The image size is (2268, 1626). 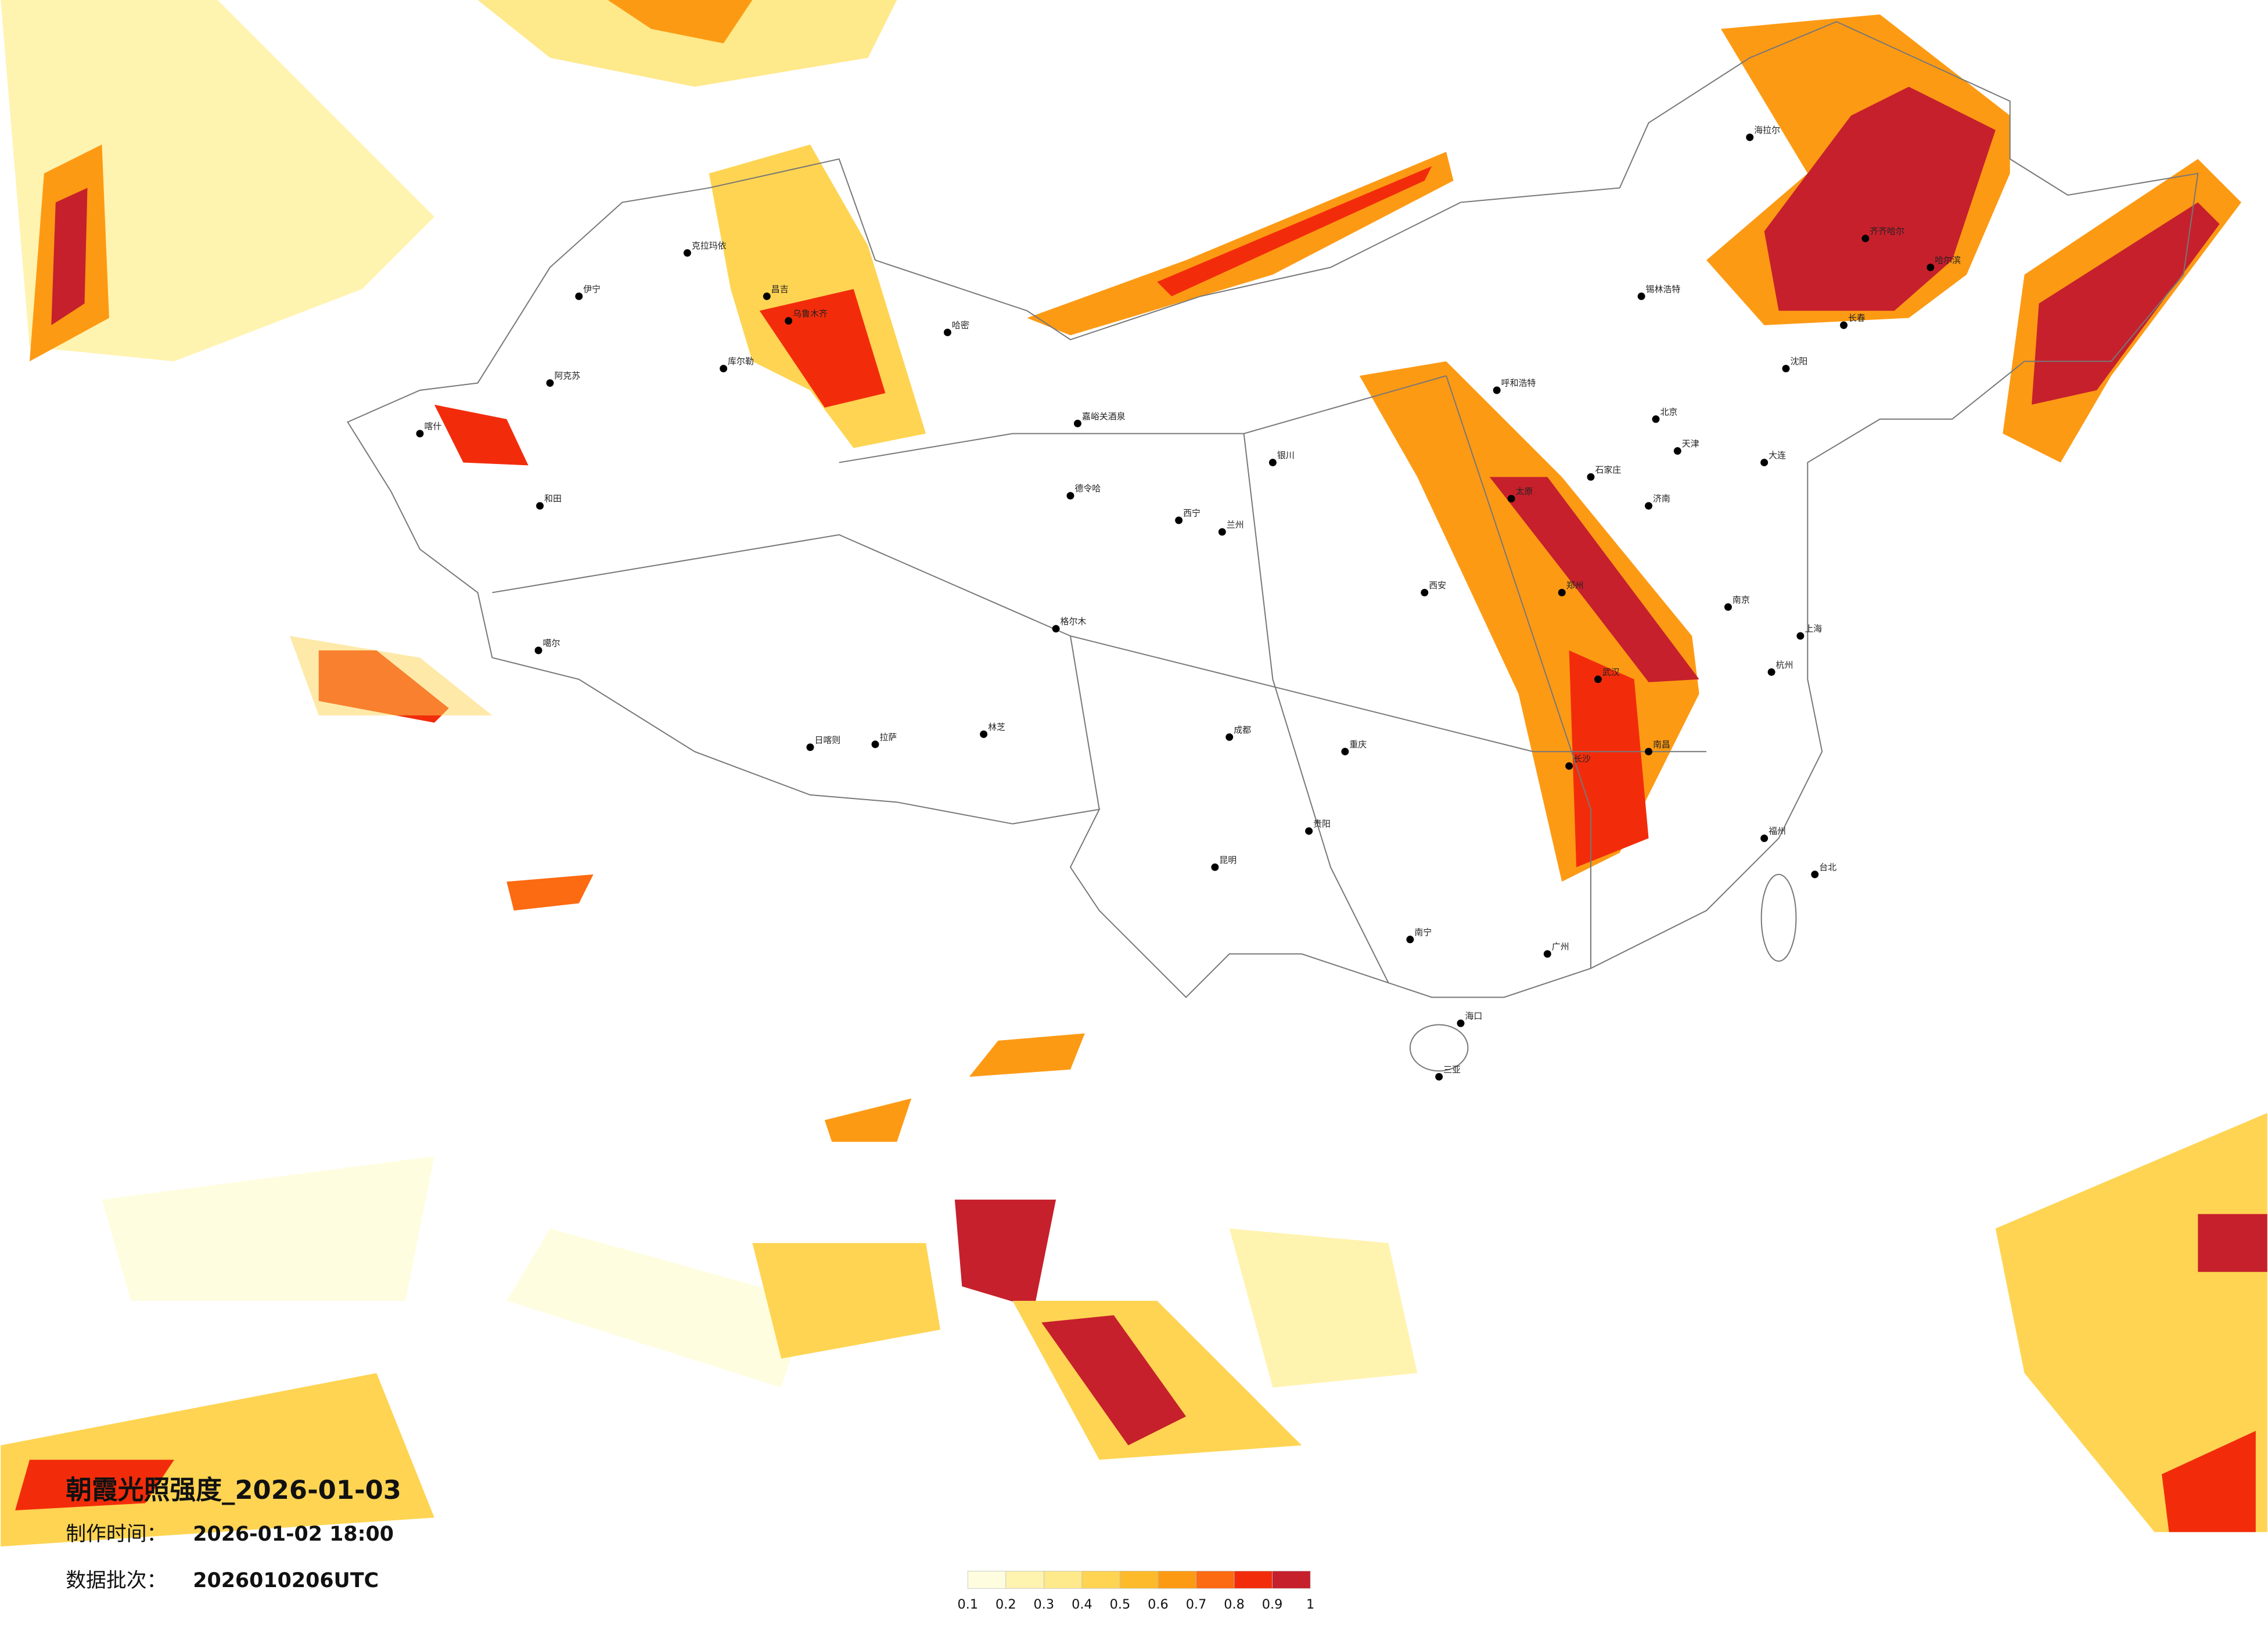 What do you see at coordinates (1005, 1604) in the screenshot?
I see `colorbar-tick-label: 0.2` at bounding box center [1005, 1604].